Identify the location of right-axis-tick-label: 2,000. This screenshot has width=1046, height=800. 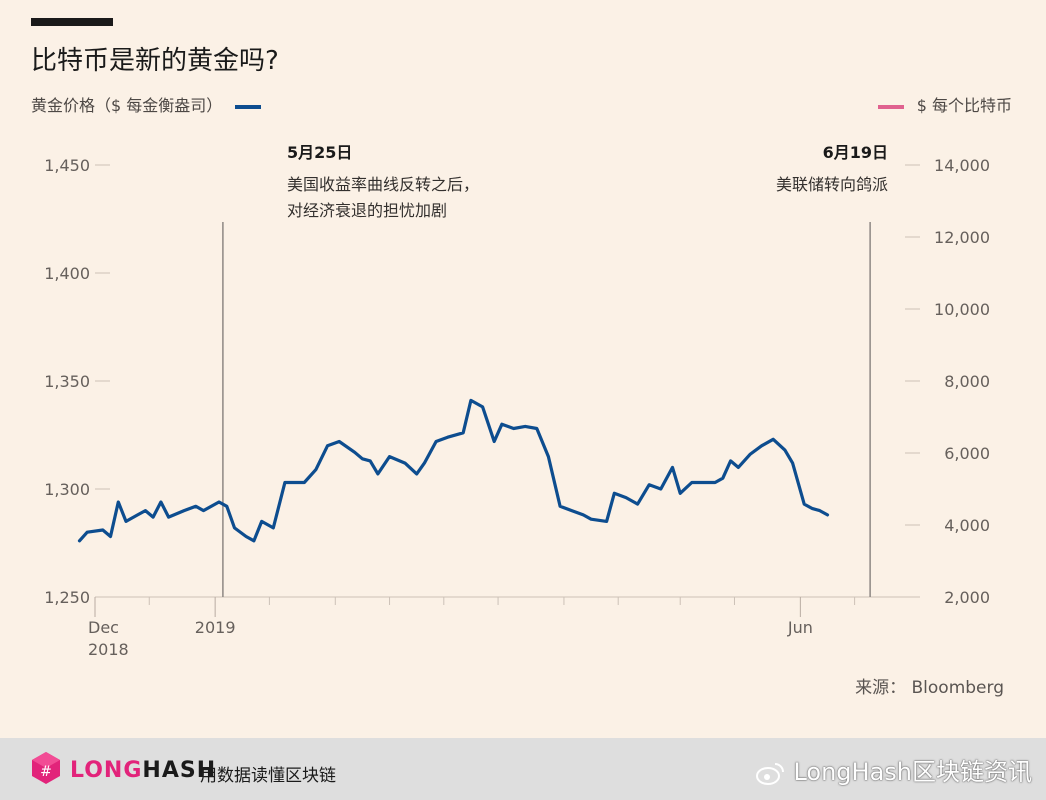
(967, 597).